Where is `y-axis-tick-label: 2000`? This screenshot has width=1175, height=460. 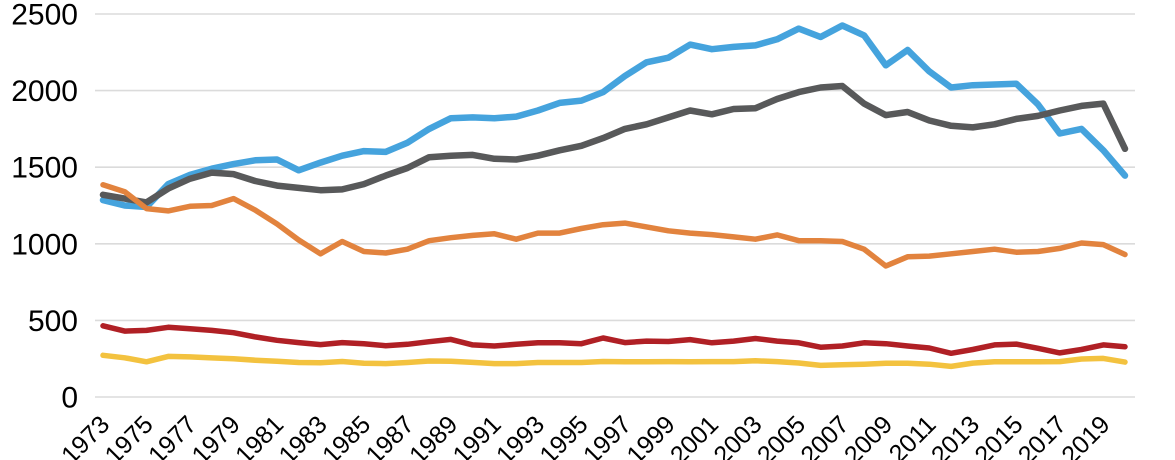
y-axis-tick-label: 2000 is located at coordinates (44, 91).